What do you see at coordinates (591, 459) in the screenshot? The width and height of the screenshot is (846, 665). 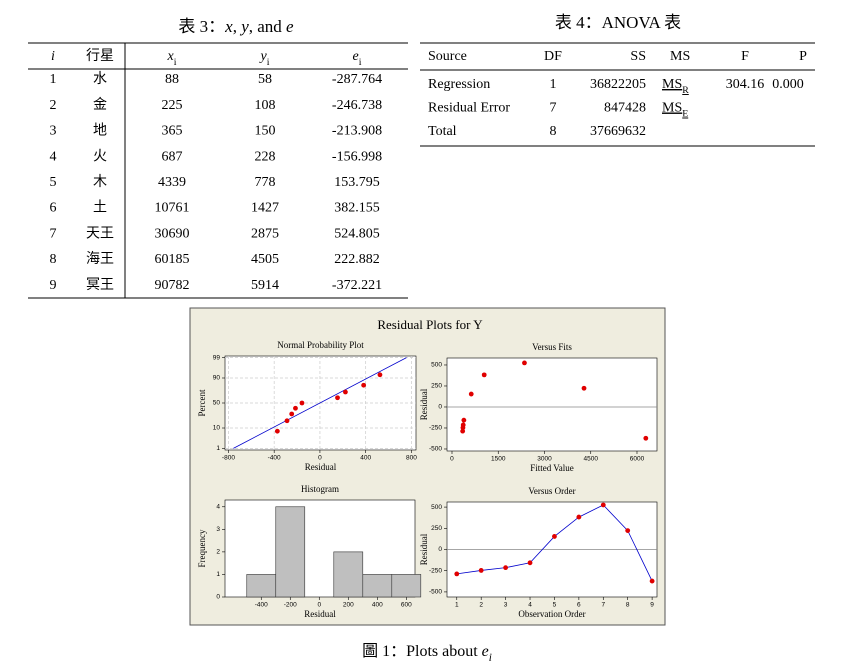 I see `x-tick-label: 4500` at bounding box center [591, 459].